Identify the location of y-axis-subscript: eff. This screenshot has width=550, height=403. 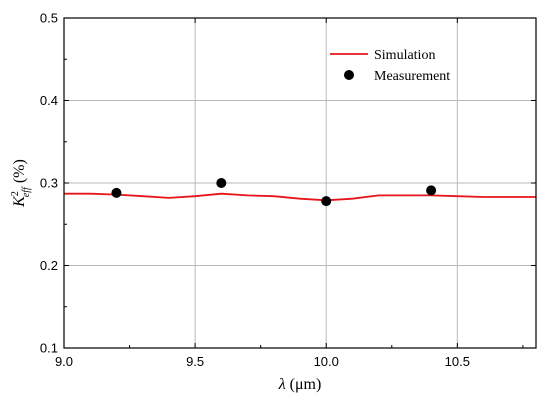
(26, 191).